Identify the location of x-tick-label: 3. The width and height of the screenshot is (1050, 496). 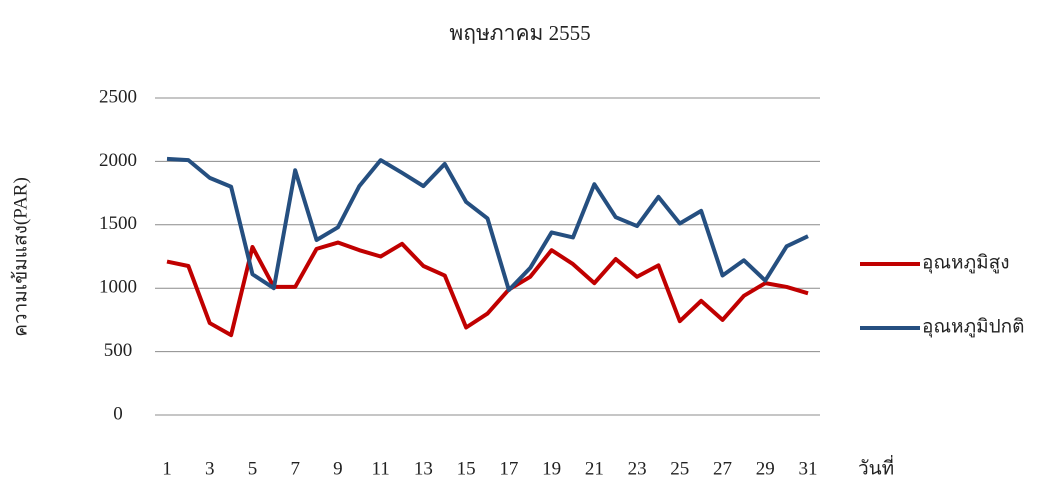
(210, 468).